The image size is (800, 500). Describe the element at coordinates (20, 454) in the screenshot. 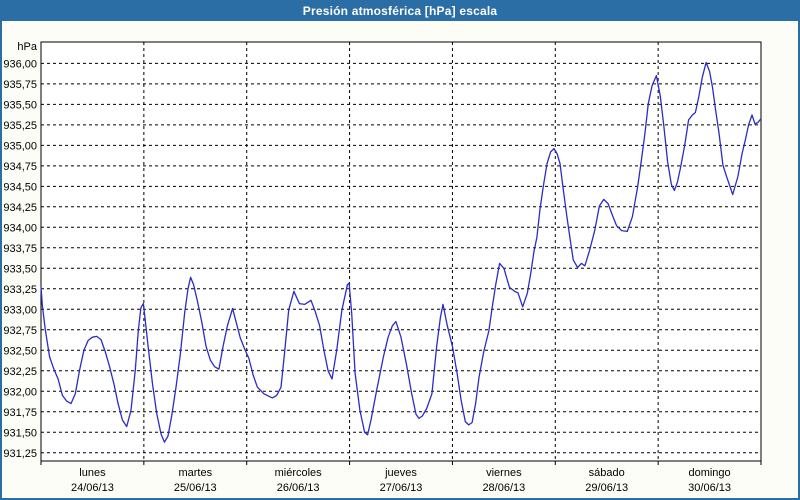

I see `y-tick-label: 931,25` at that location.